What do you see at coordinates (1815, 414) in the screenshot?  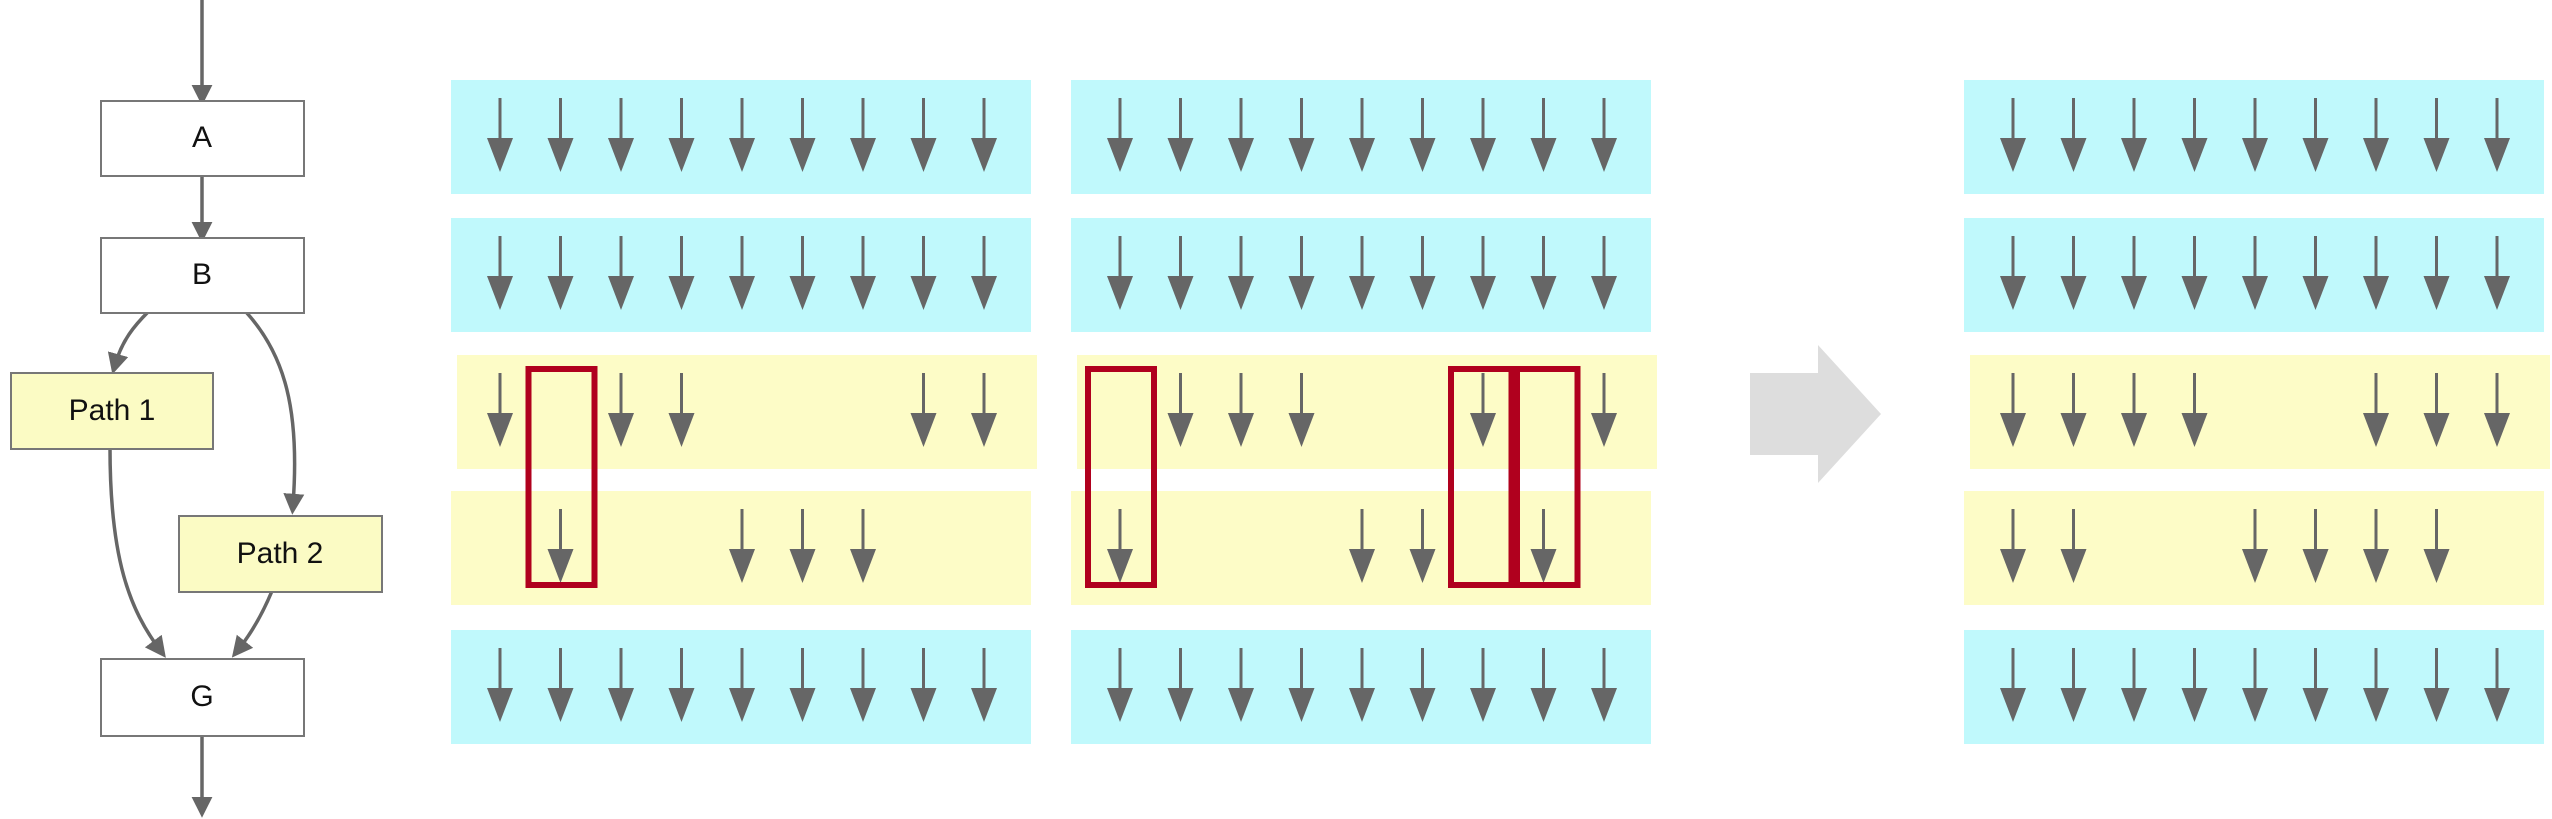 I see `transition-arrow` at bounding box center [1815, 414].